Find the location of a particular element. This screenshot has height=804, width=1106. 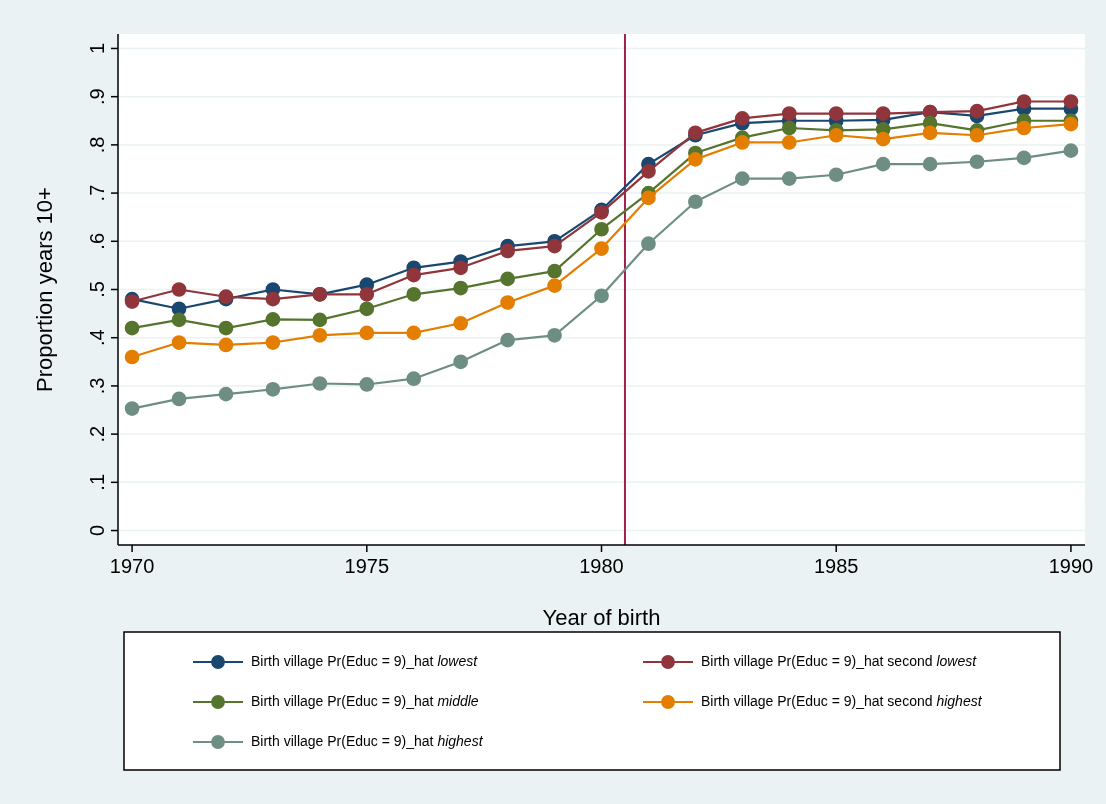

y-tick-label: .3 is located at coordinates (97, 386).